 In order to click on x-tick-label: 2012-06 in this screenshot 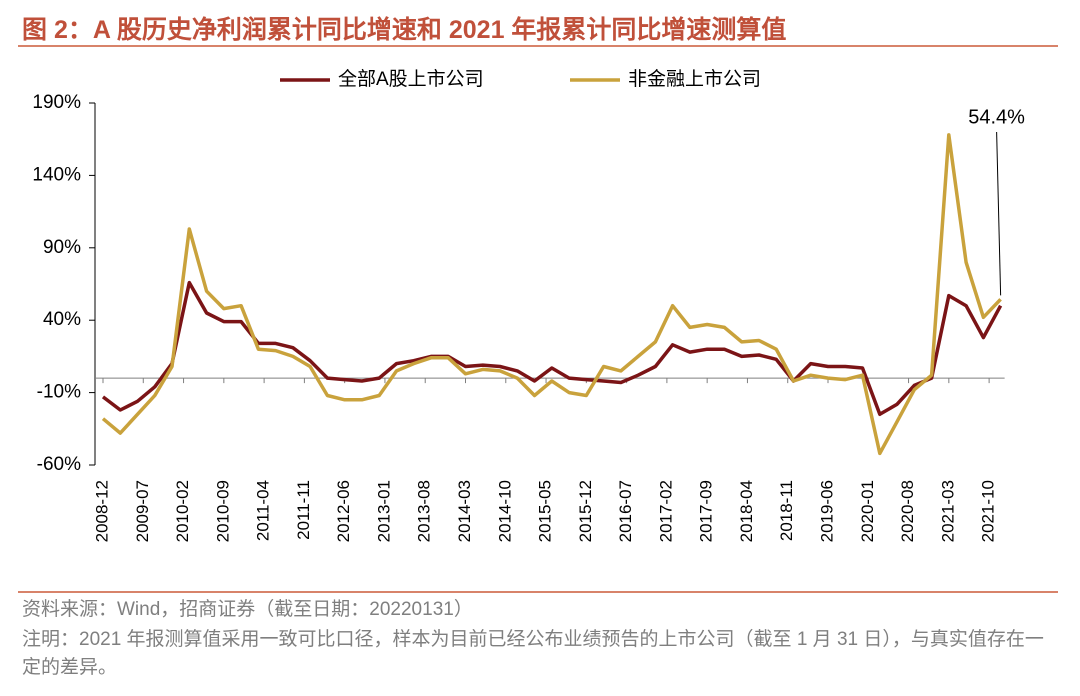, I will do `click(343, 511)`.